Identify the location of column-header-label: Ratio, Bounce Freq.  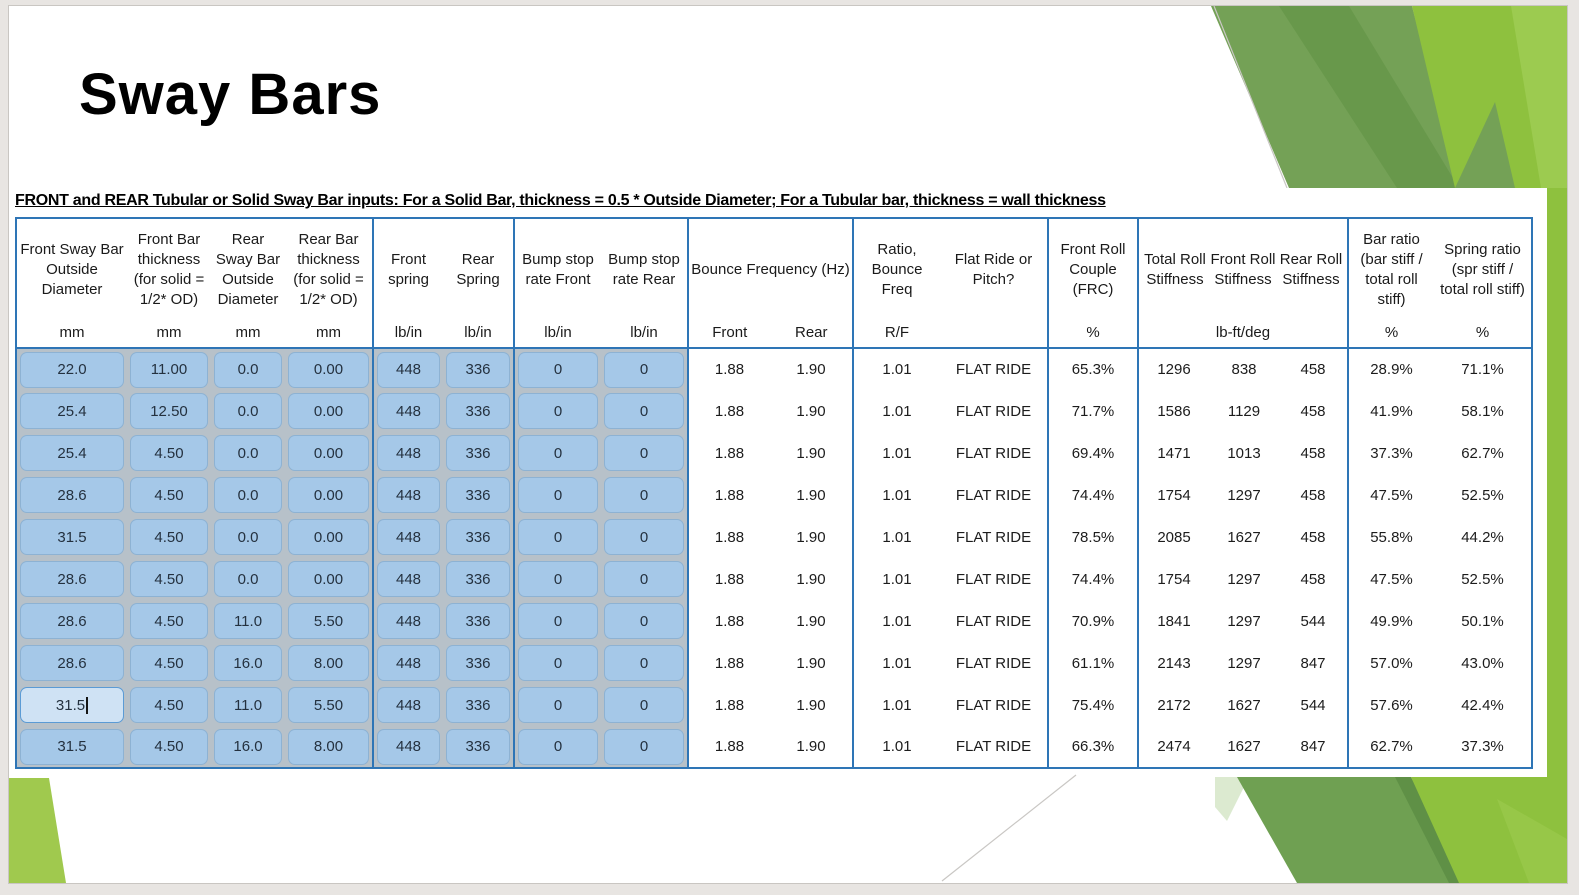
(897, 269).